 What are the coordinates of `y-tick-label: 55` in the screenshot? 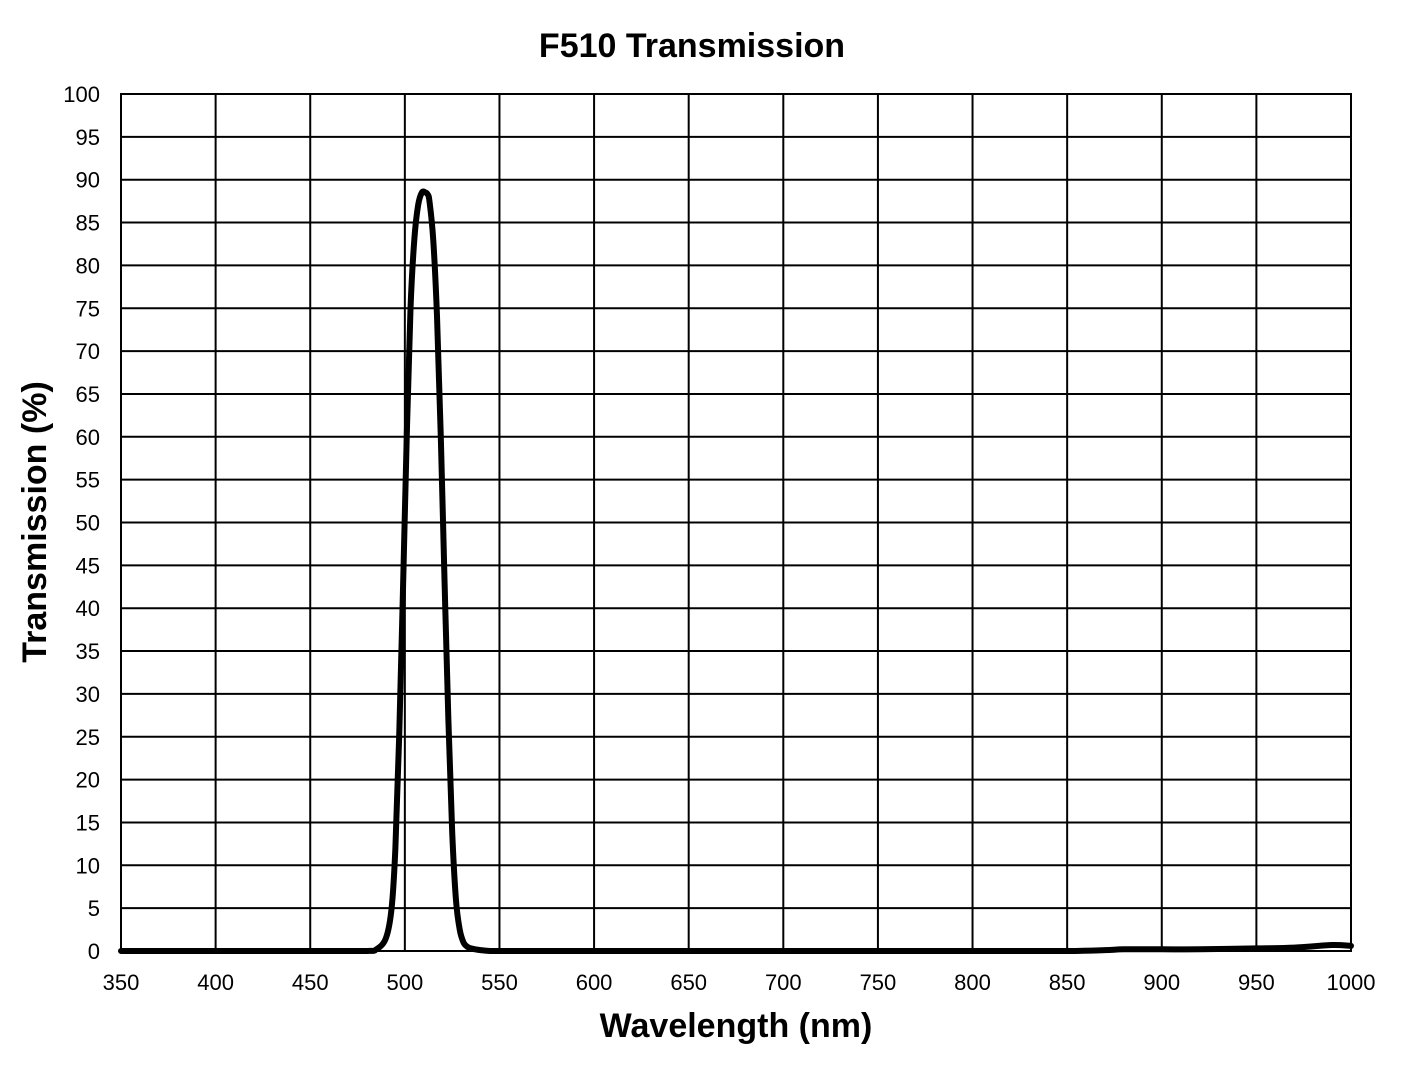 It's located at (88, 480).